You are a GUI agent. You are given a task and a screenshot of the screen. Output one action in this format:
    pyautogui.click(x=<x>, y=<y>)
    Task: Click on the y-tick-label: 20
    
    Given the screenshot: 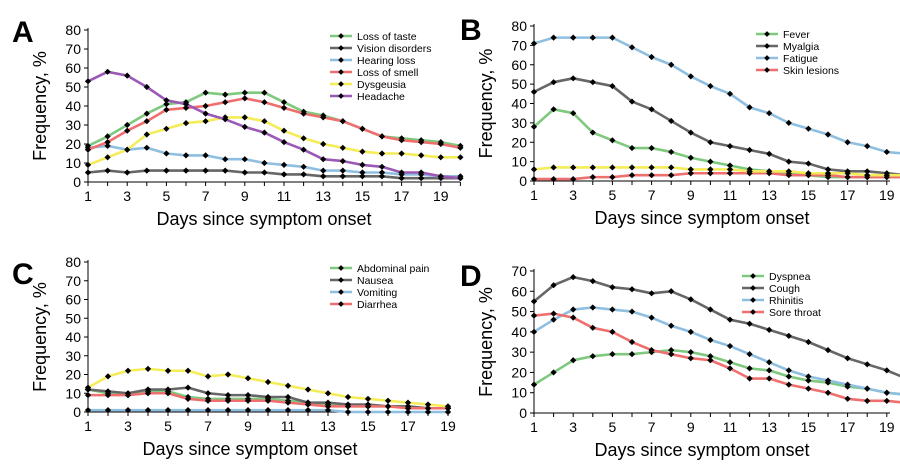 What is the action you would take?
    pyautogui.click(x=519, y=372)
    